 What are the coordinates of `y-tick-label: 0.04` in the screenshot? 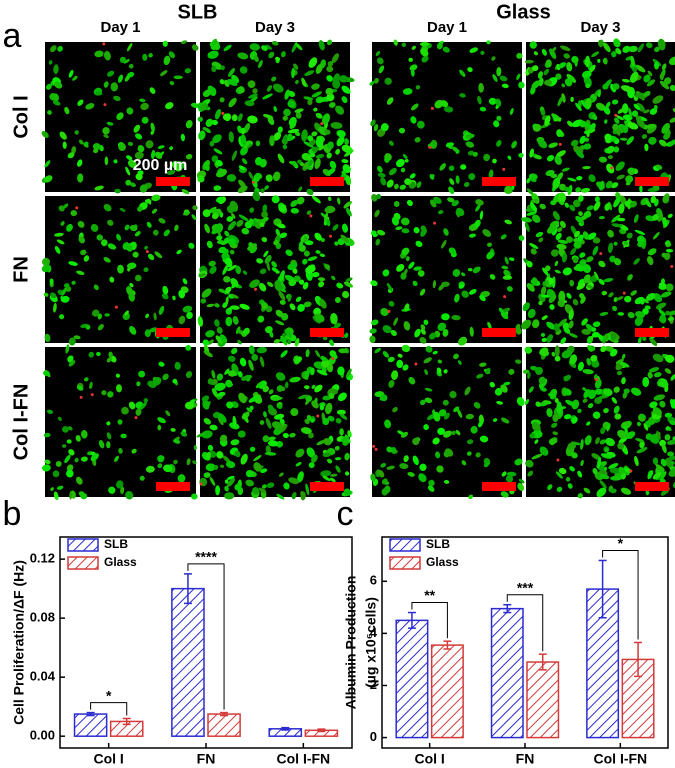 It's located at (43, 676).